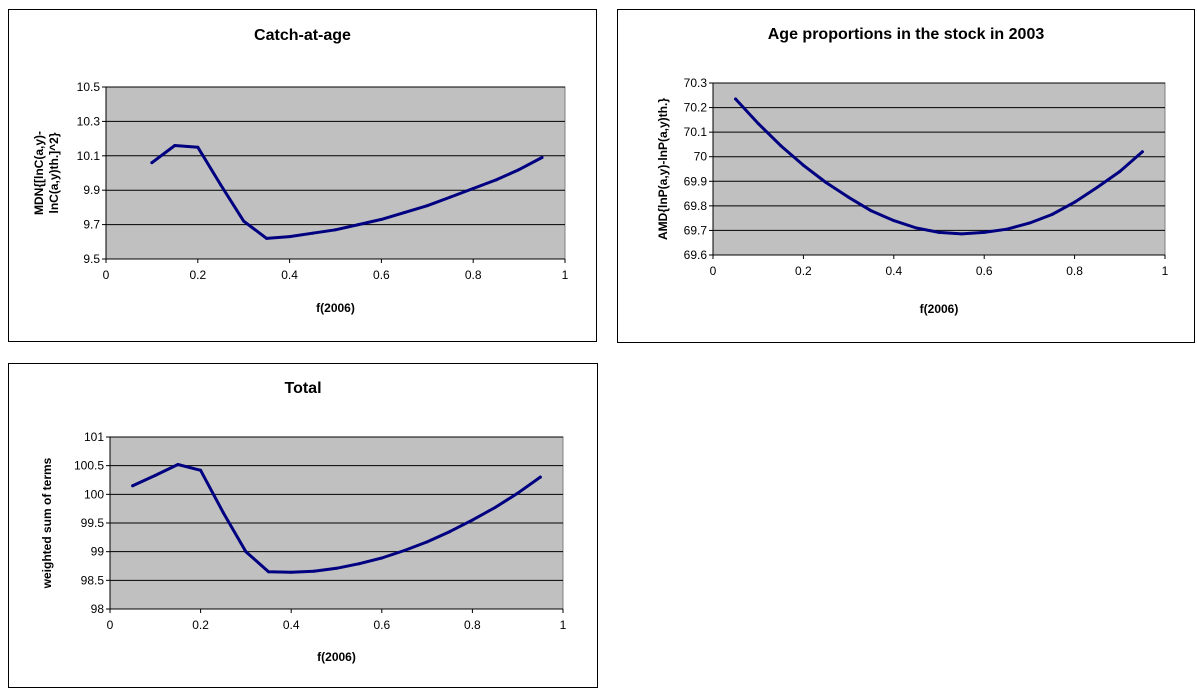  What do you see at coordinates (89, 87) in the screenshot?
I see `y-tick-label: 10.5` at bounding box center [89, 87].